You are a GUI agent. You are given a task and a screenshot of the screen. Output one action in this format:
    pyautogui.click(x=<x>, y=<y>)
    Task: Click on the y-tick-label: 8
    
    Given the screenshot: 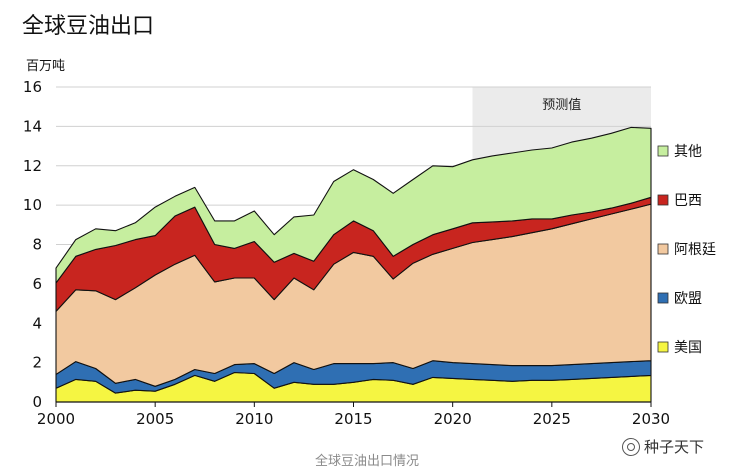 What is the action you would take?
    pyautogui.click(x=37, y=245)
    